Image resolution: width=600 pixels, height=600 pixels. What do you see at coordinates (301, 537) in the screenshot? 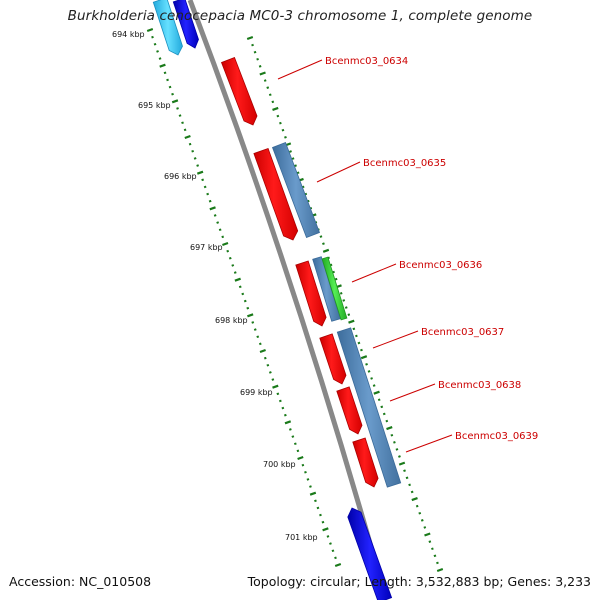
I see `kbp-label: 701 kbp` at bounding box center [301, 537].